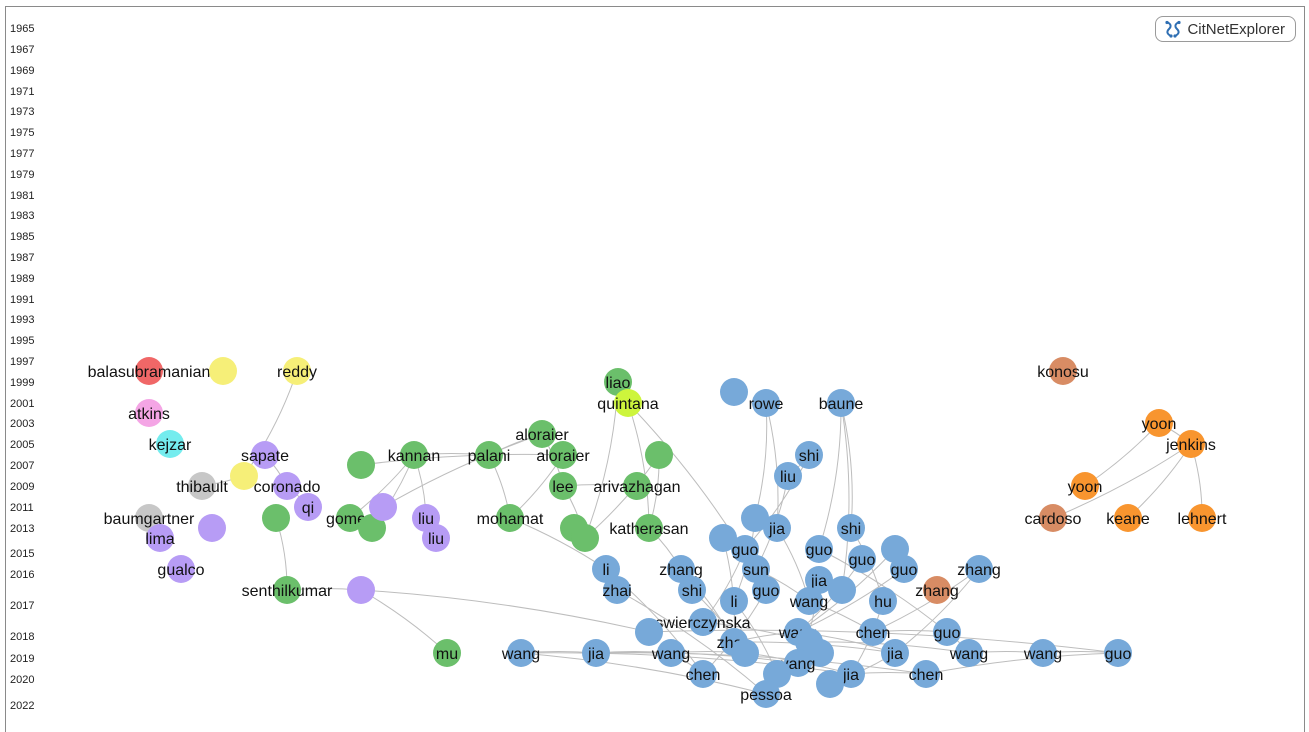  I want to click on publication-node: katherasan, so click(649, 528).